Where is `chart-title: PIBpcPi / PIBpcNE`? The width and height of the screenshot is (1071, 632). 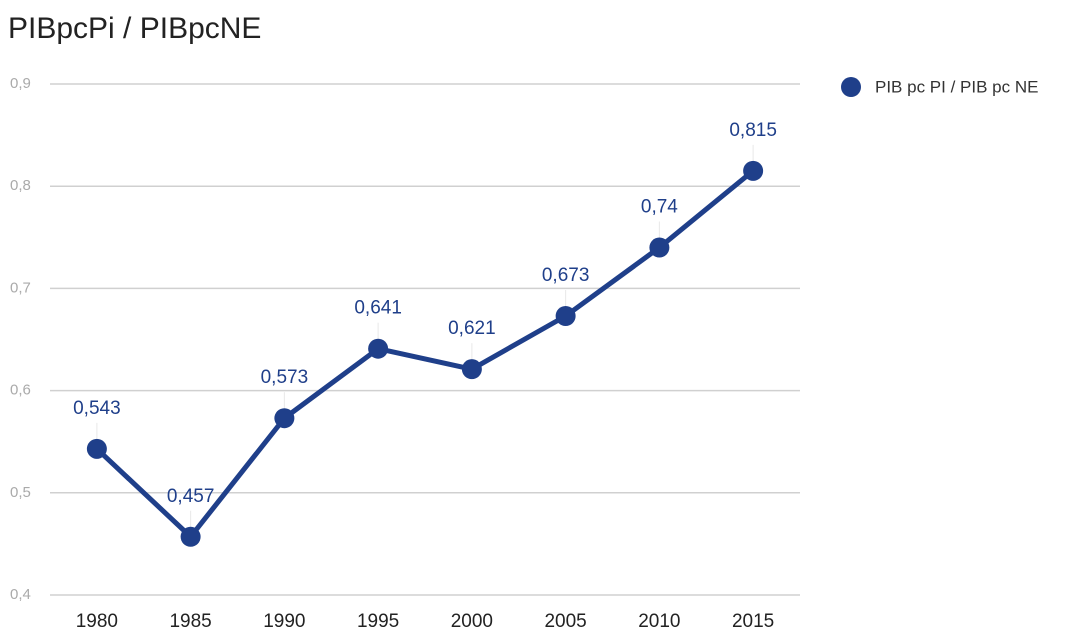
chart-title: PIBpcPi / PIBpcNE is located at coordinates (134, 28).